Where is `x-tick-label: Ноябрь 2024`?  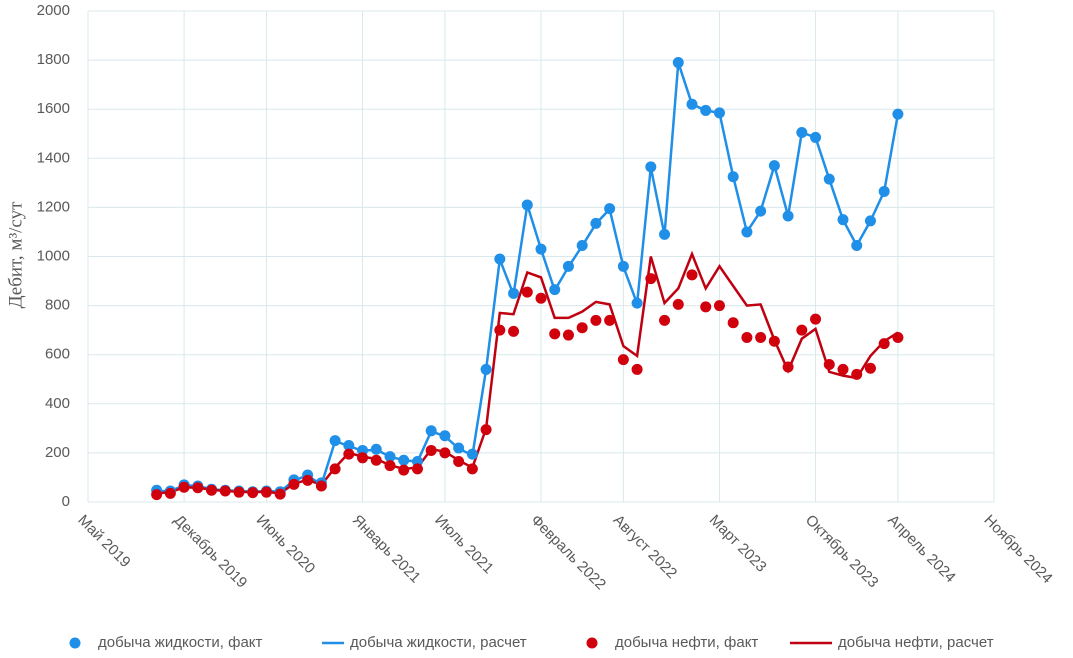
x-tick-label: Ноябрь 2024 is located at coordinates (1017, 549).